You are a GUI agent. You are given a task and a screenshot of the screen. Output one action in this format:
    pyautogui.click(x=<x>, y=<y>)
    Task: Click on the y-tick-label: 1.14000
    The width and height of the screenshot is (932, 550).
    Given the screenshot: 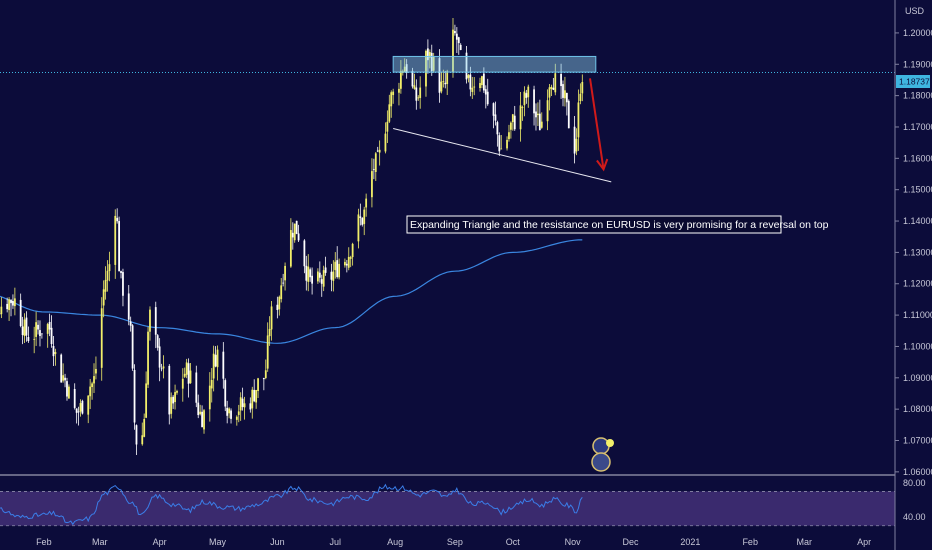 What is the action you would take?
    pyautogui.click(x=917, y=221)
    